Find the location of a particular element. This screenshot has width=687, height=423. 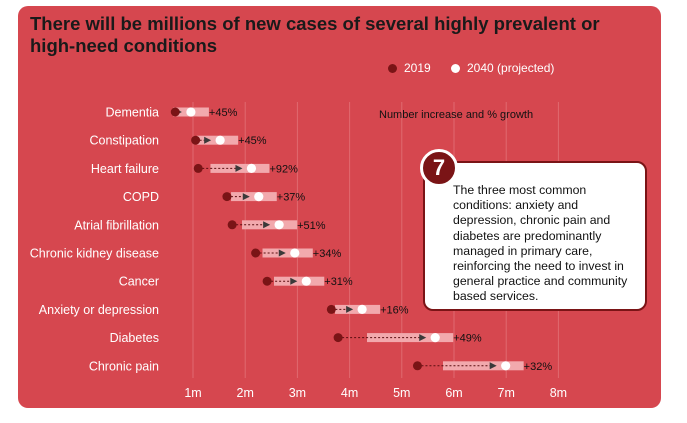

x-tick-label: 3m is located at coordinates (297, 393).